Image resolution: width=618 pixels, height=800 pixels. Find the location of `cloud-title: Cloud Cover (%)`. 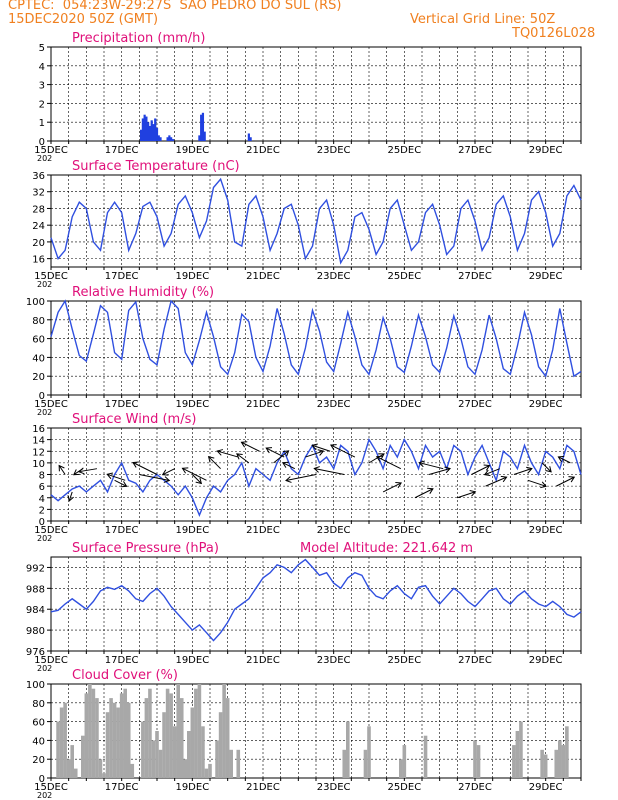

cloud-title: Cloud Cover (%) is located at coordinates (125, 675).